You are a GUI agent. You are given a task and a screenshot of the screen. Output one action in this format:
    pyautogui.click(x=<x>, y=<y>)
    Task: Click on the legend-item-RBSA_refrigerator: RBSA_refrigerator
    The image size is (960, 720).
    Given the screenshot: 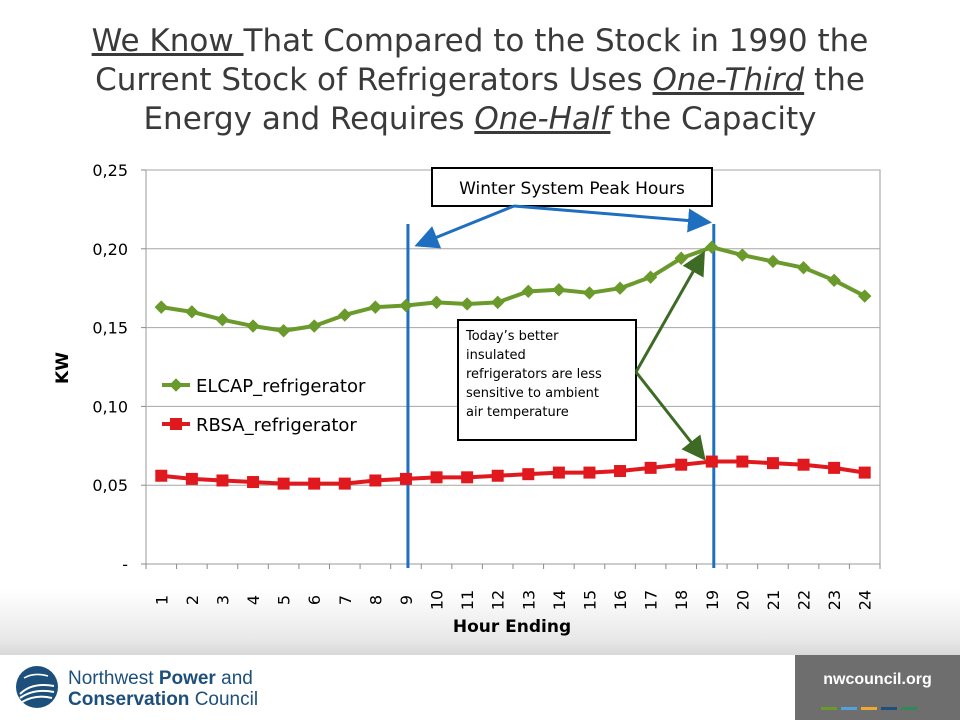 What is the action you would take?
    pyautogui.click(x=259, y=425)
    